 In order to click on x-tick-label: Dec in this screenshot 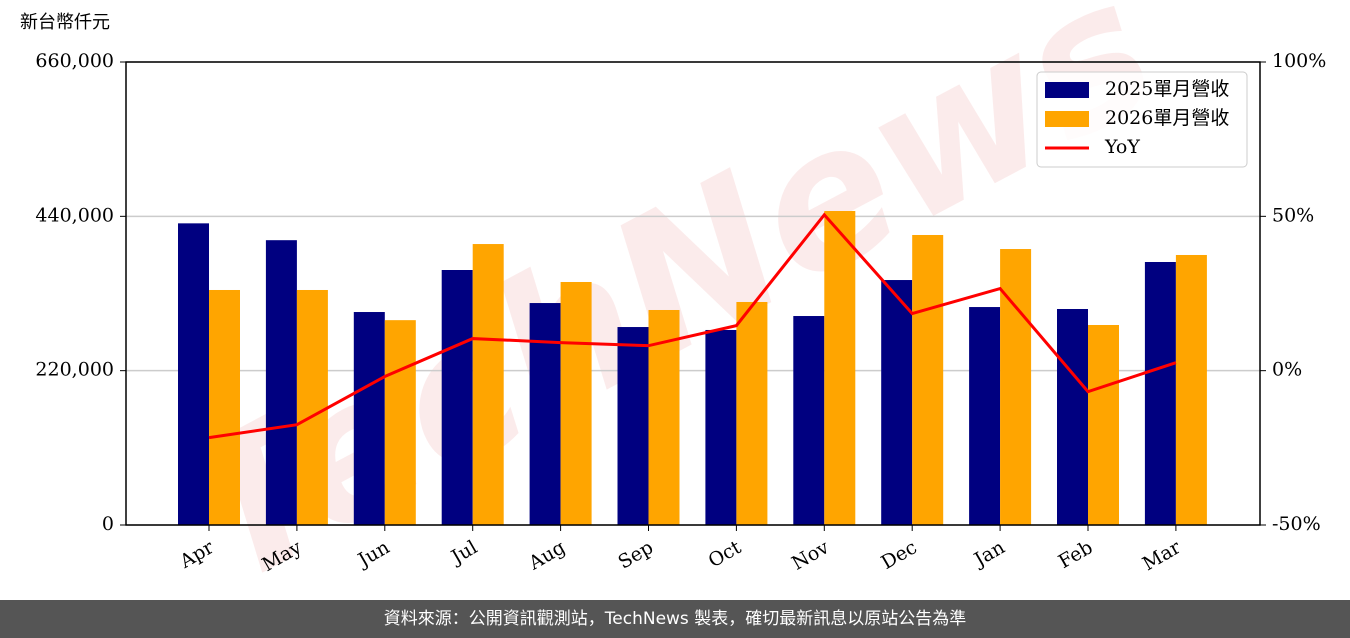, I will do `click(899, 555)`.